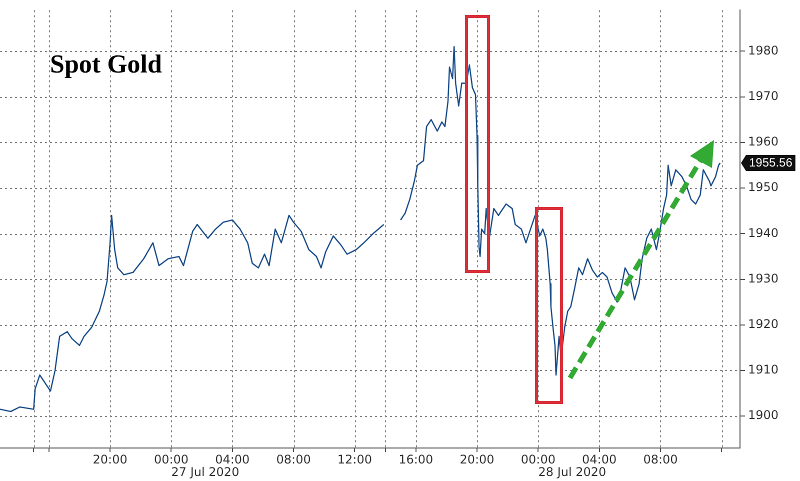 This screenshot has height=481, width=800. I want to click on text: 27 Jul 2020, so click(205, 472).